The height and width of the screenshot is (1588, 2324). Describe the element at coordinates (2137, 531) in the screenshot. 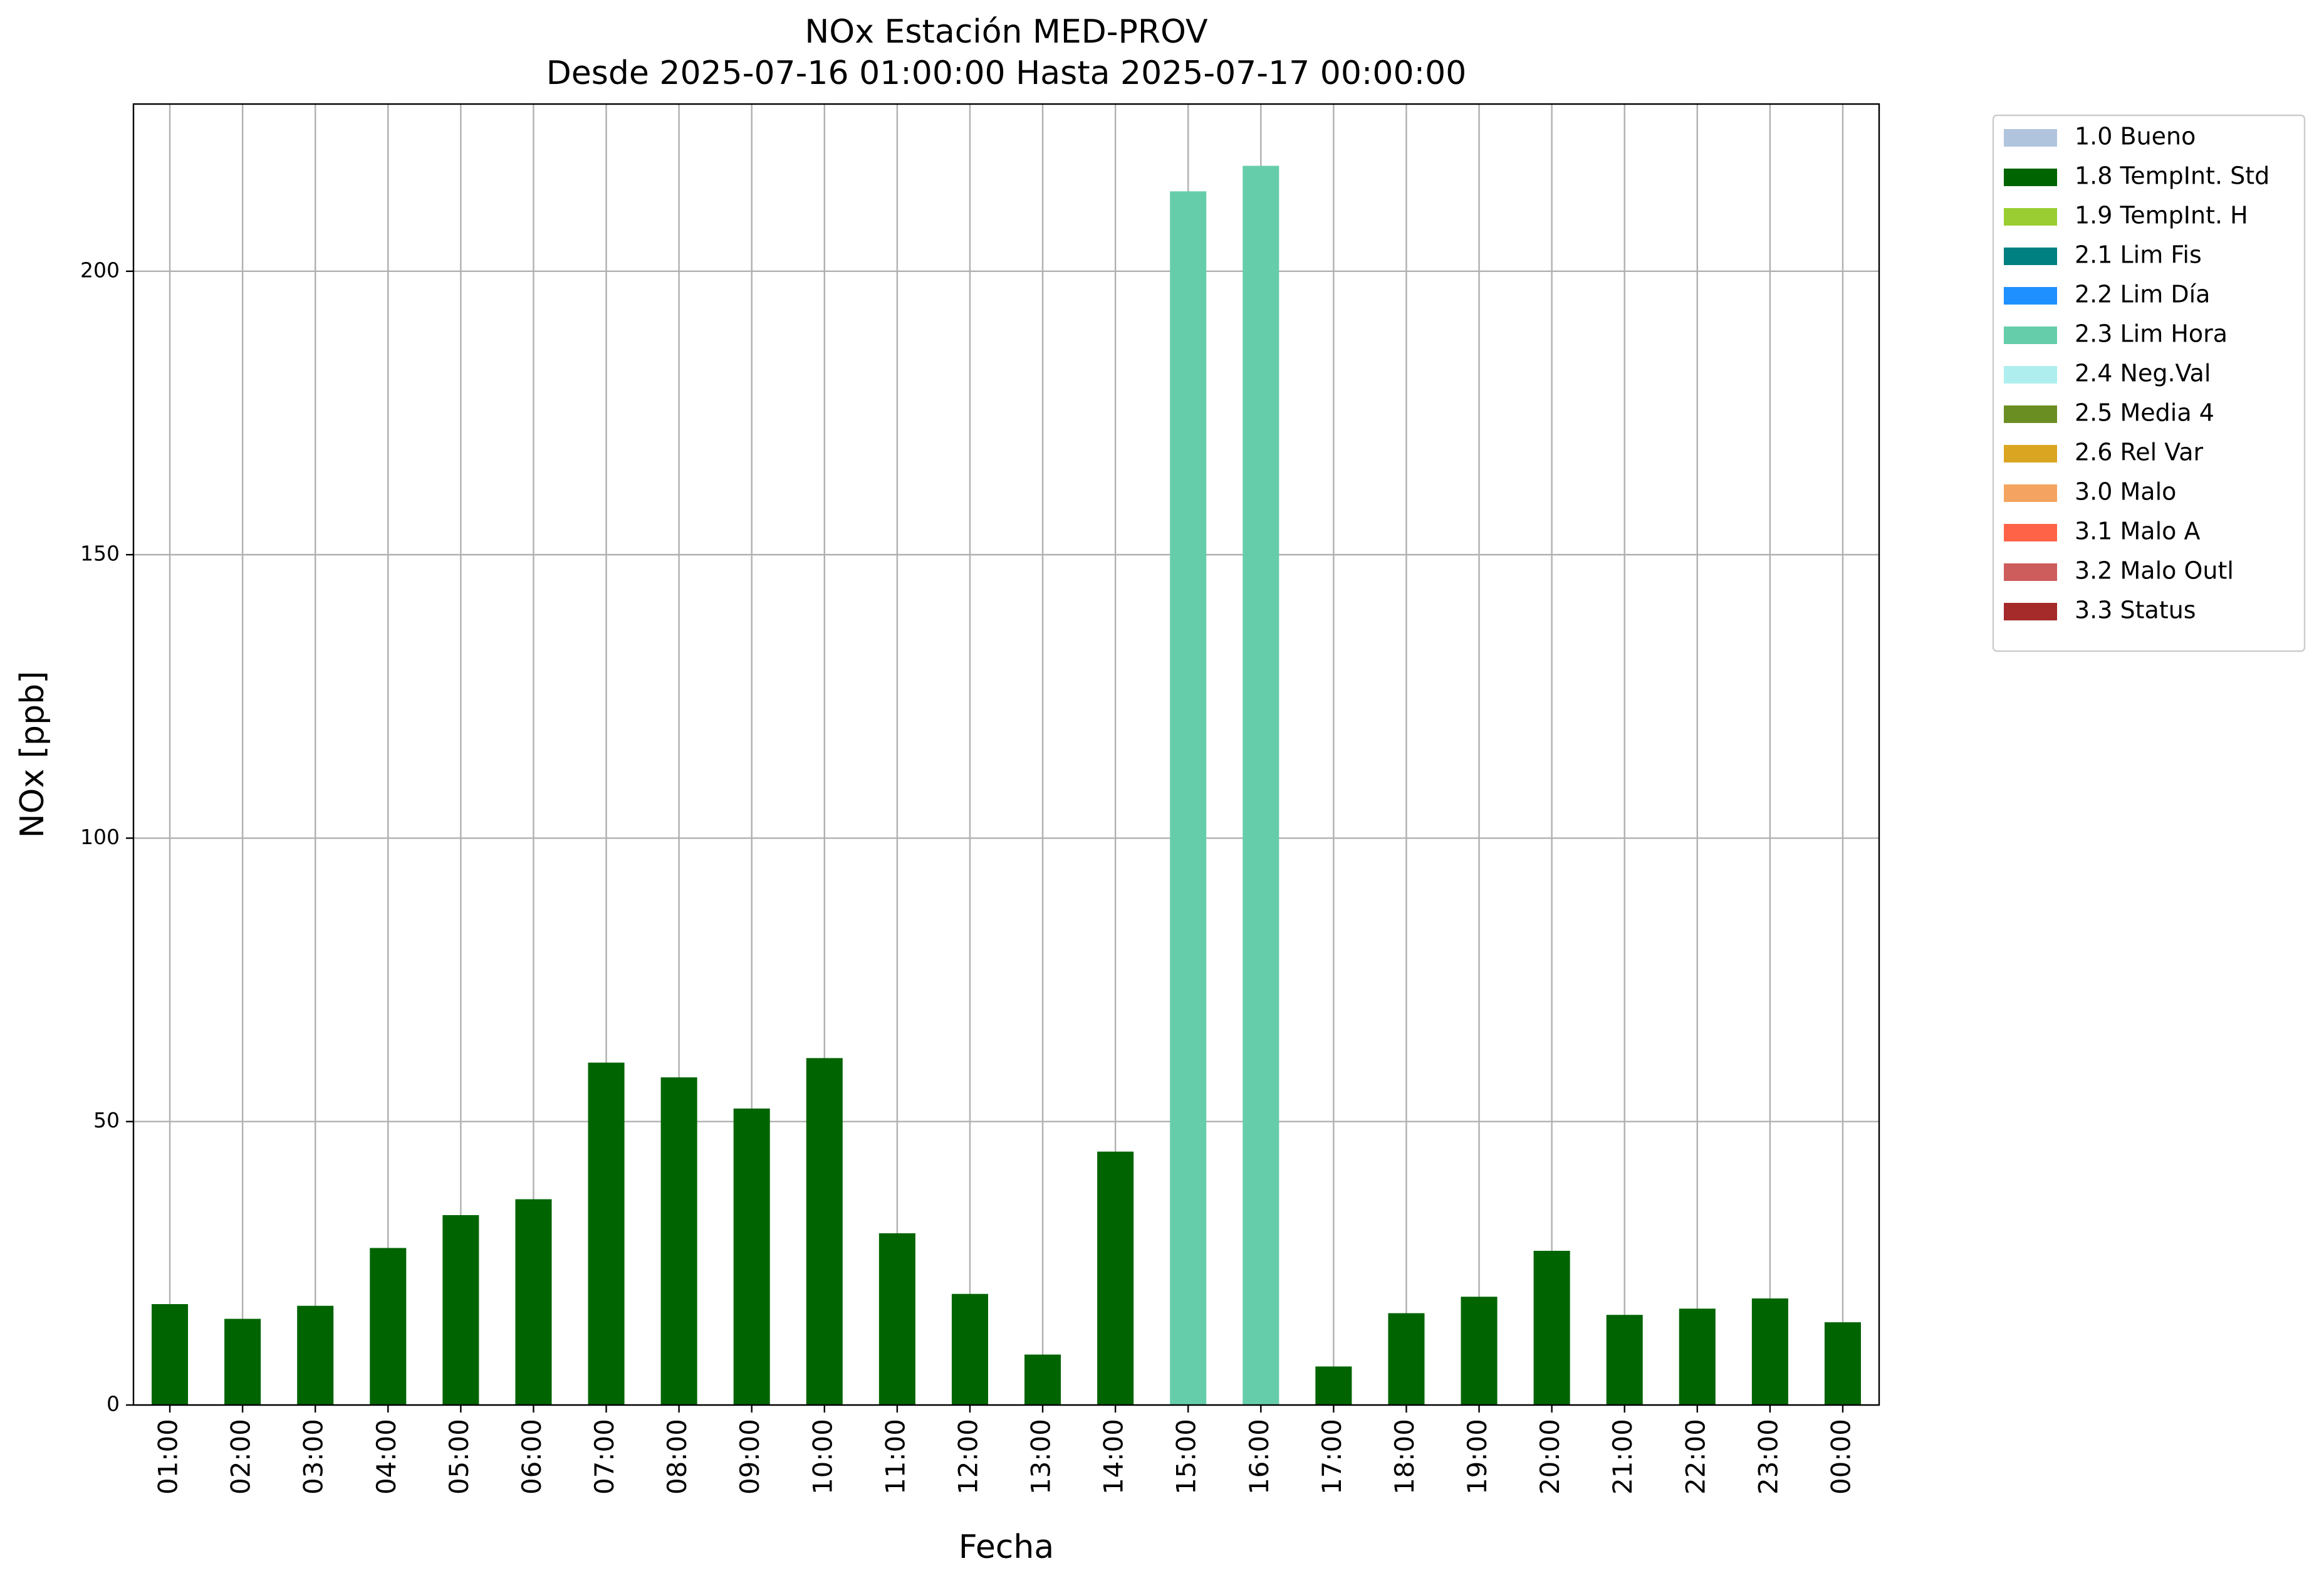

I see `legend-label: 3.1 Malo A` at that location.